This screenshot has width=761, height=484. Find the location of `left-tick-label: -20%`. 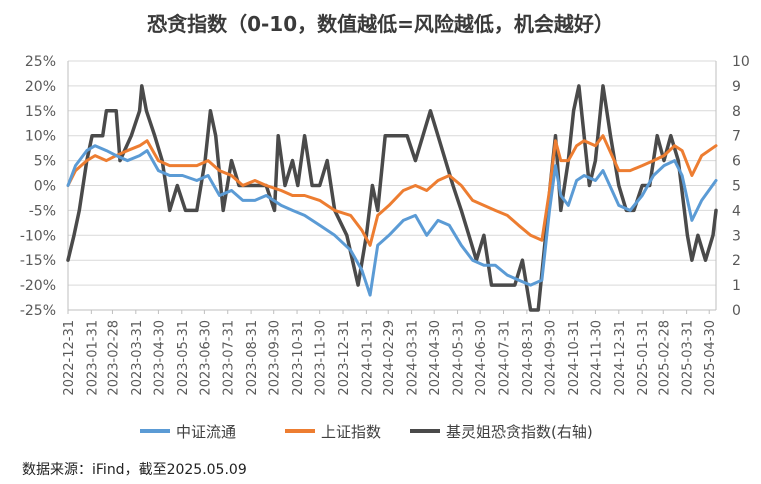

left-tick-label: -20% is located at coordinates (38, 286).